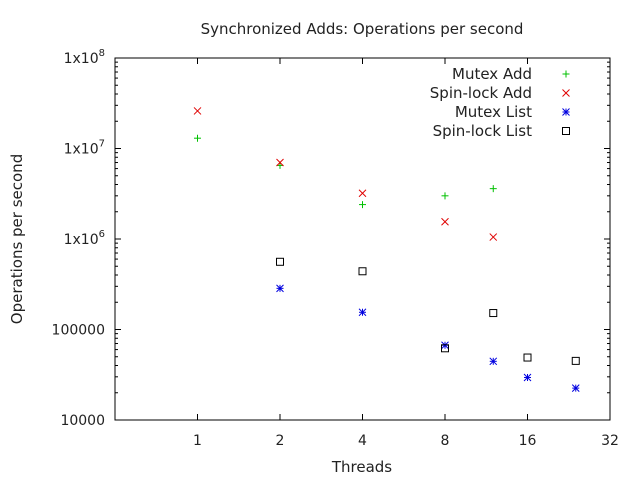 The image size is (640, 480). I want to click on y-tick-label: 100000, so click(78, 331).